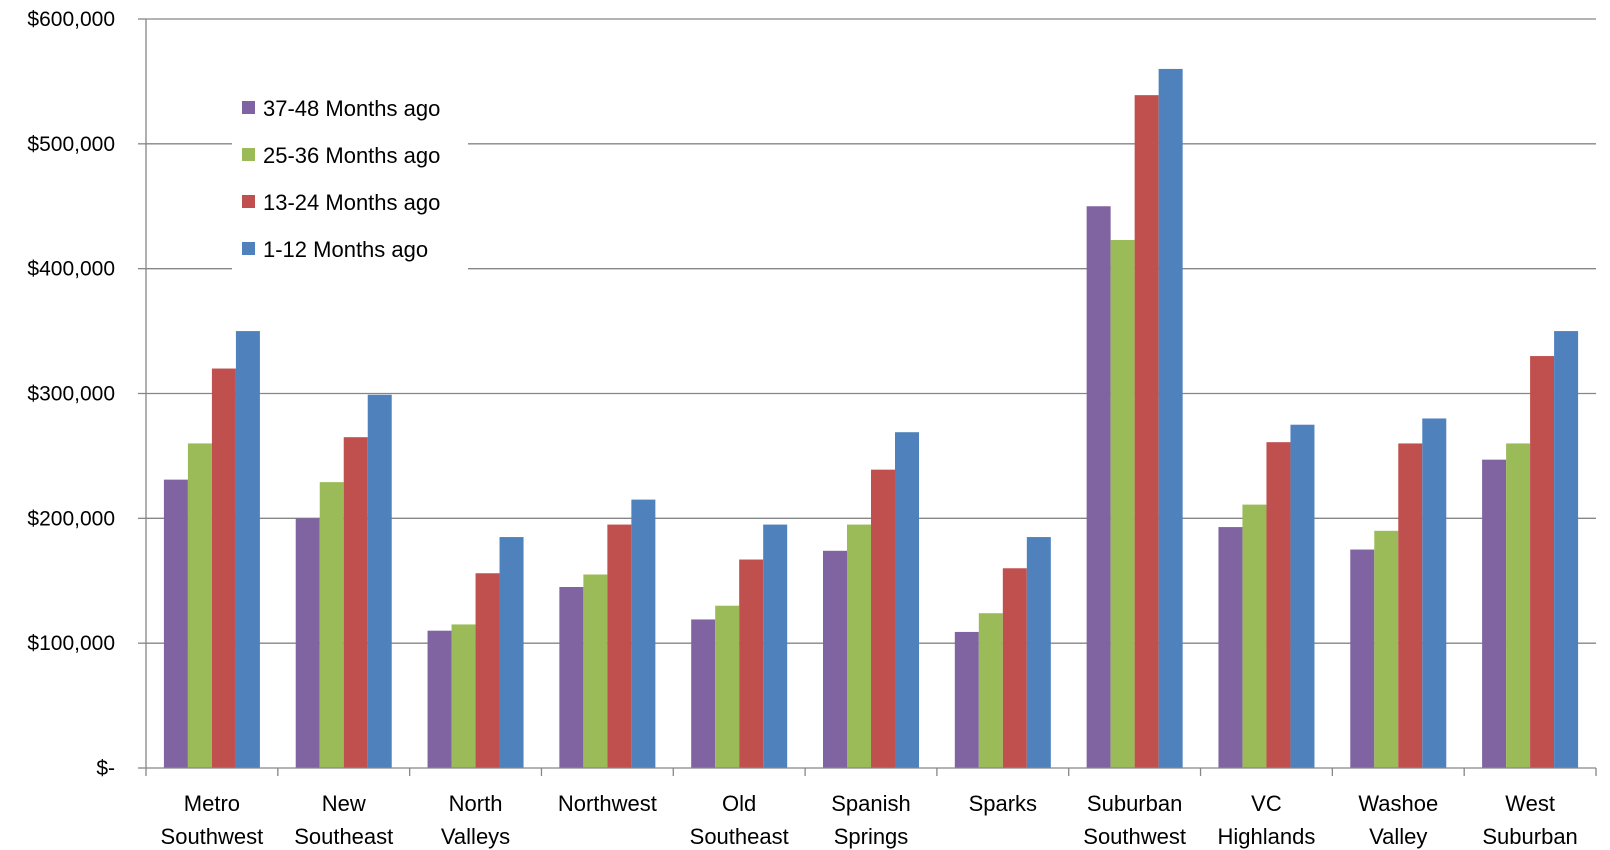 This screenshot has width=1610, height=850. I want to click on x-category-label: New, so click(344, 803).